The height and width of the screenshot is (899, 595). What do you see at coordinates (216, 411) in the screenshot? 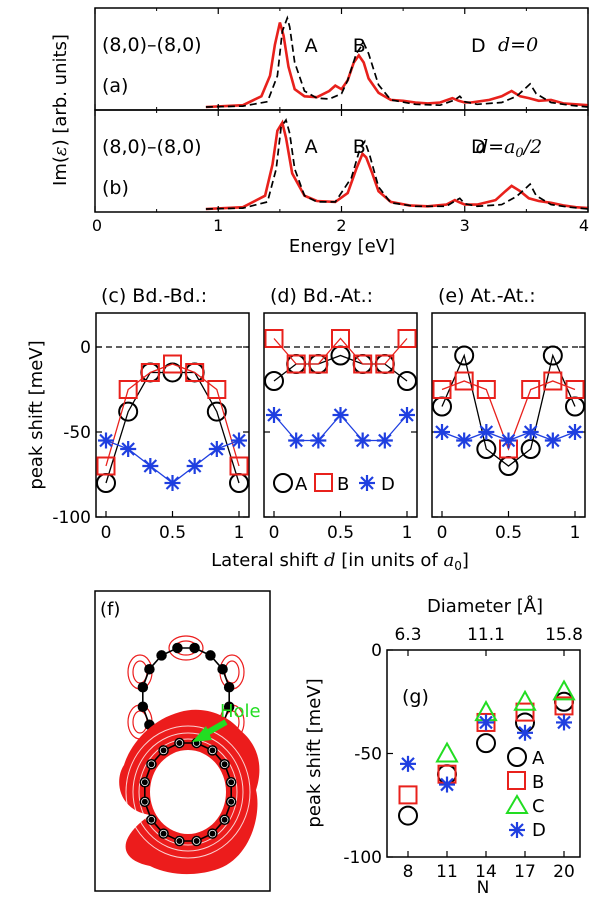
I see `panel-c-point-A` at bounding box center [216, 411].